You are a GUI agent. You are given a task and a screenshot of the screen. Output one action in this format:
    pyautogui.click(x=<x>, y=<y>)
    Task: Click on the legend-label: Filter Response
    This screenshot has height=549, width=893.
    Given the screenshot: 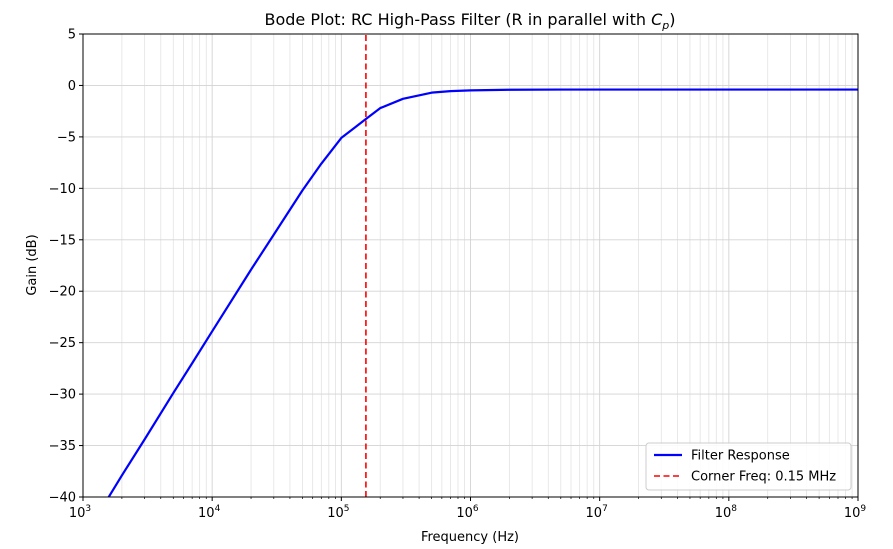 What is the action you would take?
    pyautogui.click(x=740, y=456)
    